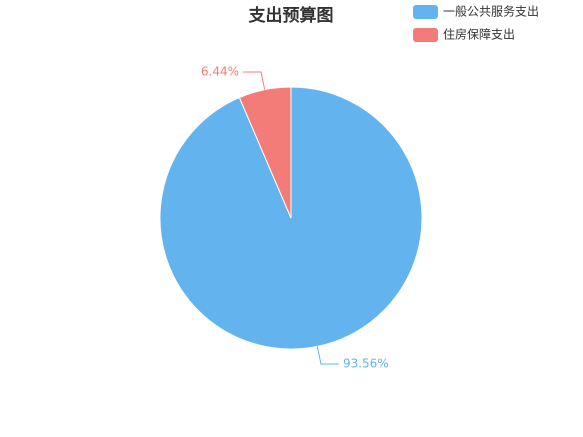  I want to click on data-label: 6.44%, so click(220, 72).